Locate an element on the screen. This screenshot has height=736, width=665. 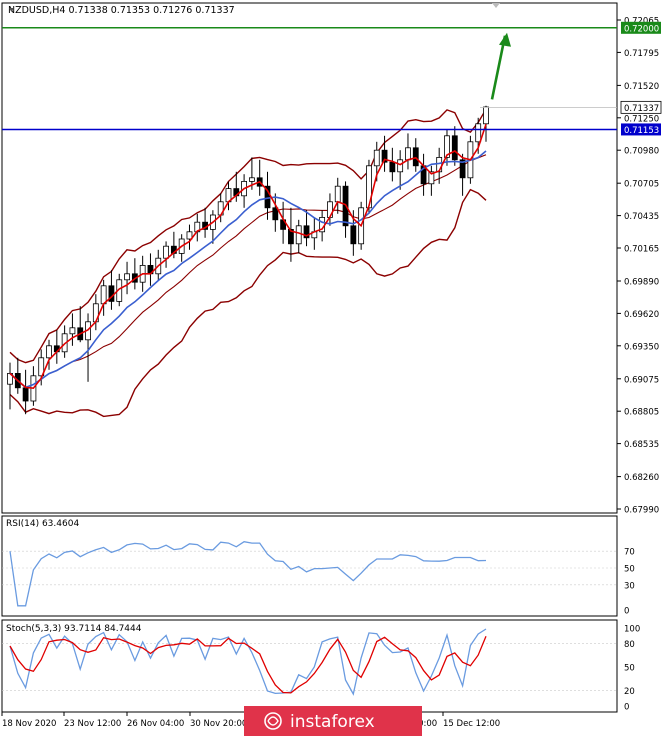
stoch-panel: Stoch(5,3,3) 93.7114 84.7444 100 80 50 20 0 is located at coordinates (320, 666).